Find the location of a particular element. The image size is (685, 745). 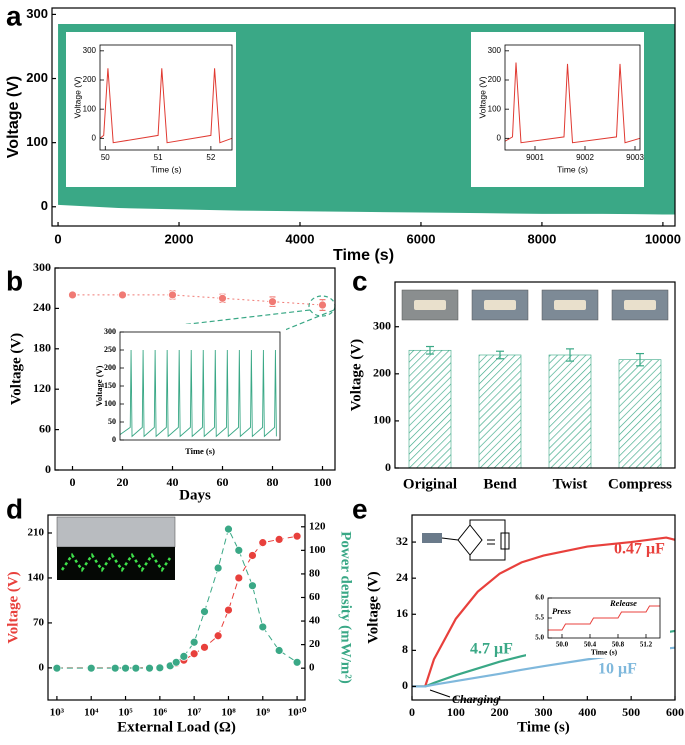

y2-tick-label: 40 is located at coordinates (315, 621).